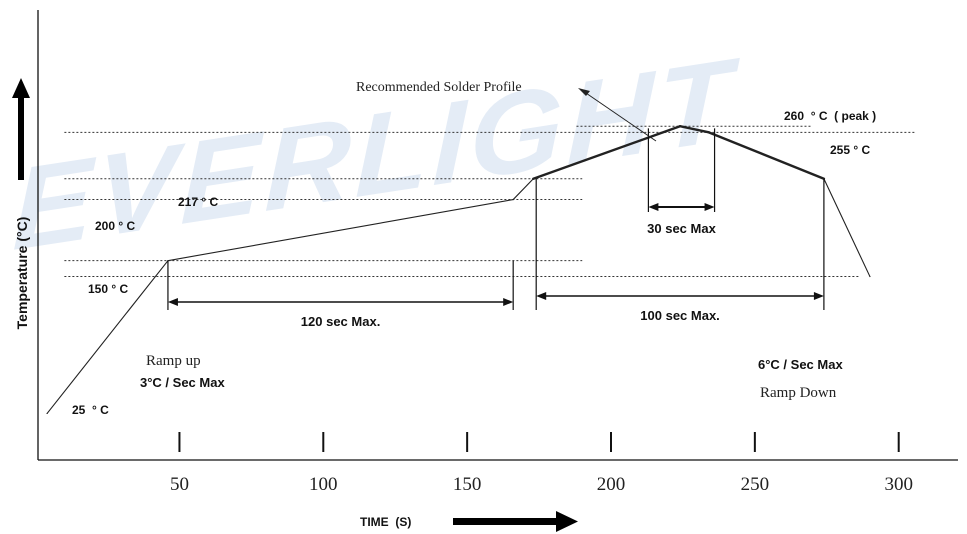 This screenshot has height=534, width=967. Describe the element at coordinates (567, 521) in the screenshot. I see `x-axis-arrow-icon` at that location.